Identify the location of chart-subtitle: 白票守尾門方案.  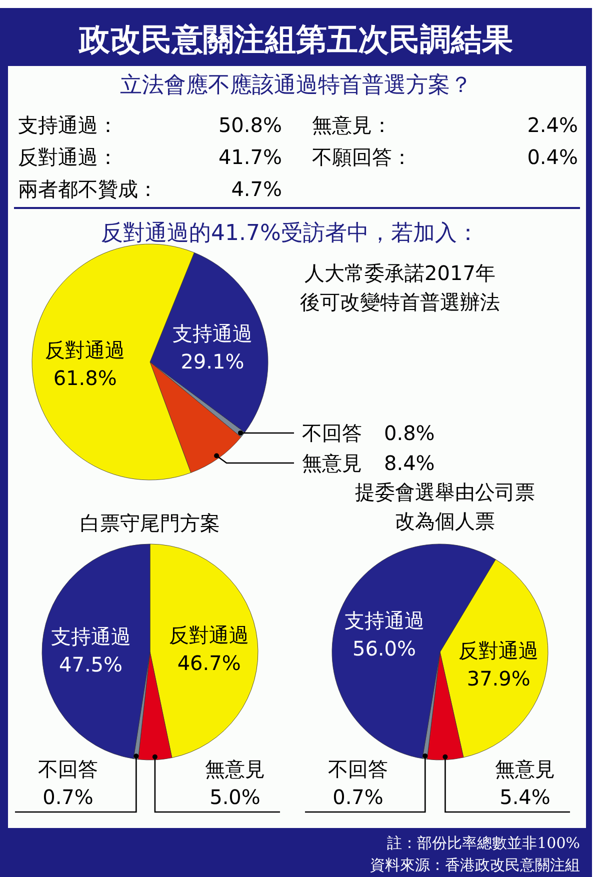
(150, 523).